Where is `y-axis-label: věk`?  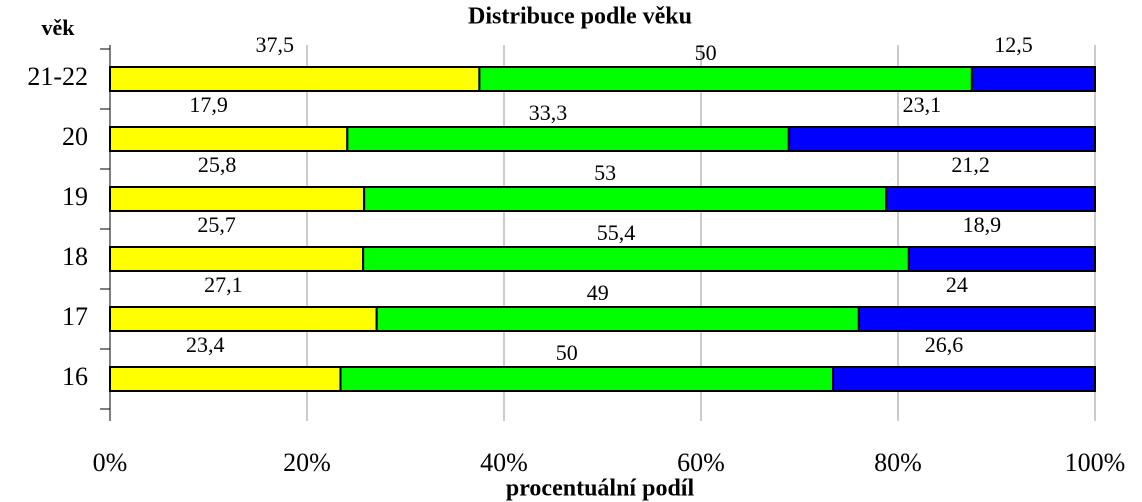
y-axis-label: věk is located at coordinates (59, 27).